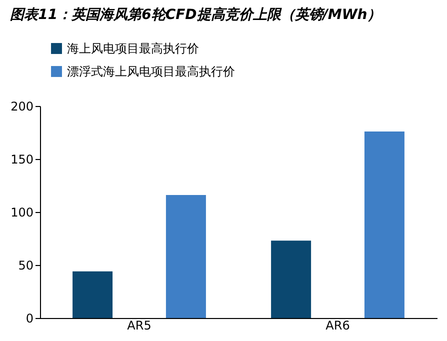  Describe the element at coordinates (22, 107) in the screenshot. I see `y-tick-label: 200` at that location.